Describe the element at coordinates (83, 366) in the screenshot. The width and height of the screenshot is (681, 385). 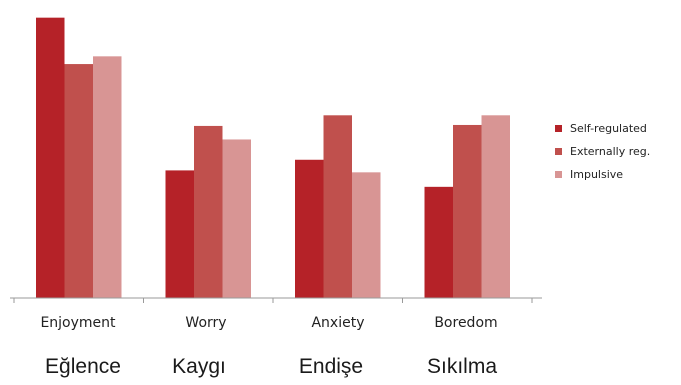
I see `translation-label-0: Eğlence` at that location.